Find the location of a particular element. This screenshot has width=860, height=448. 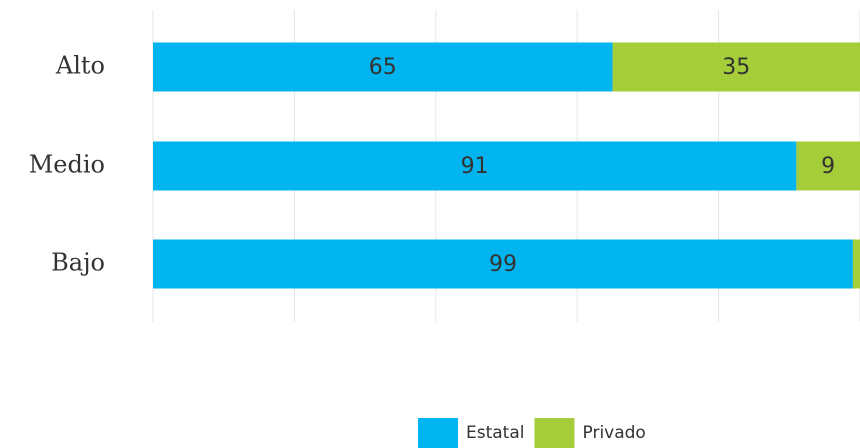

data-label: 35 is located at coordinates (736, 67).